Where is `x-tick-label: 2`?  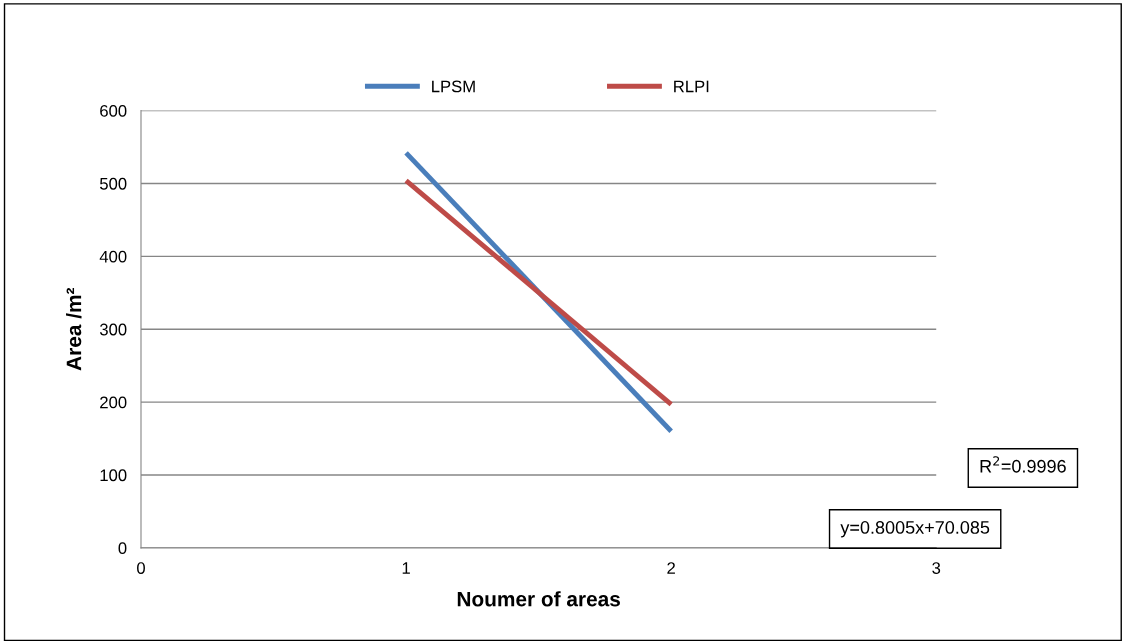
x-tick-label: 2 is located at coordinates (671, 568).